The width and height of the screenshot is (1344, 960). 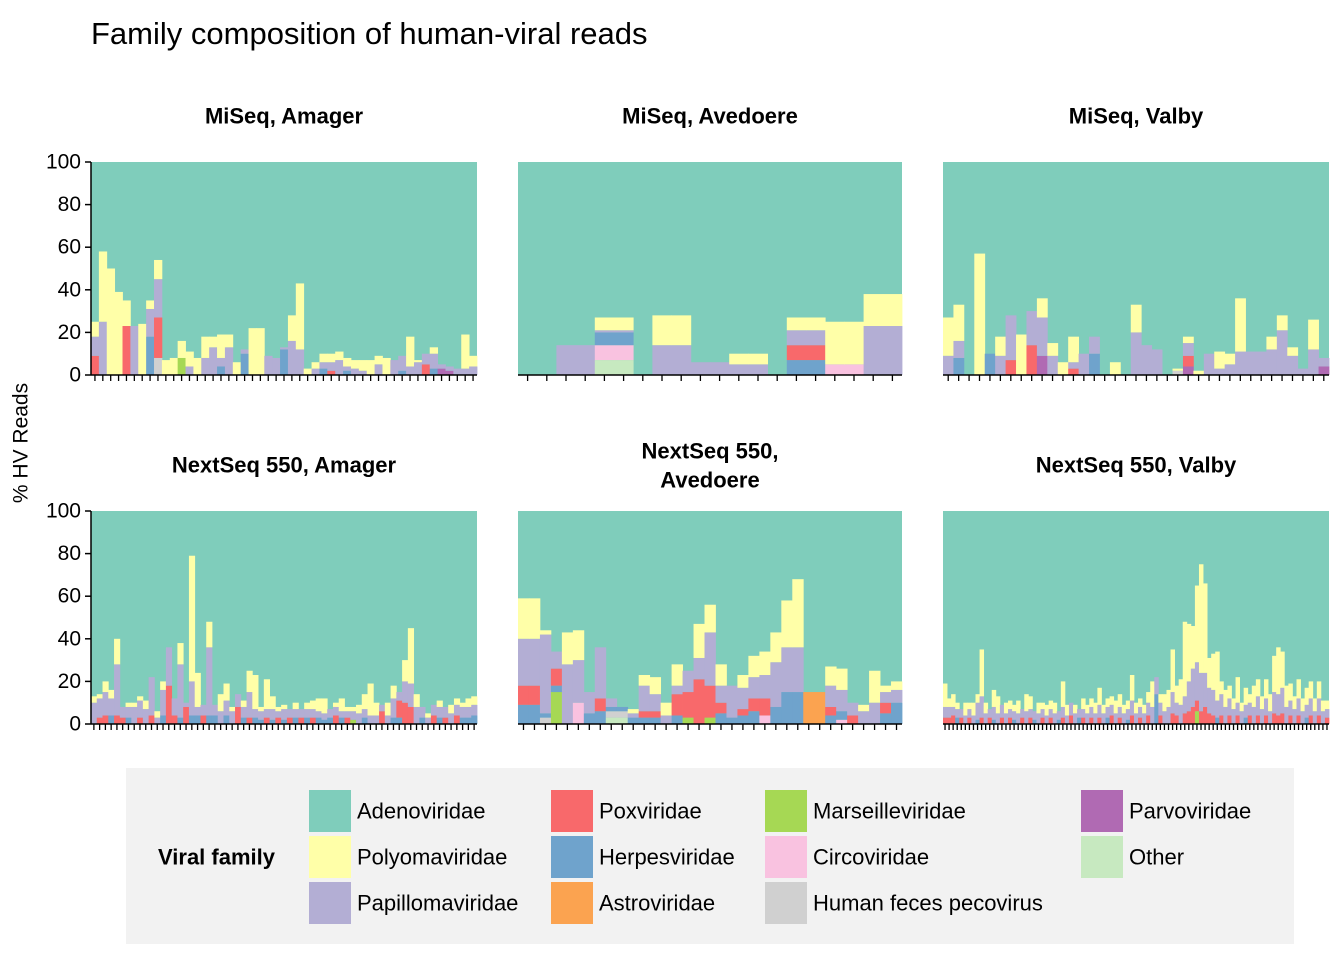 I want to click on y-tick-label: 0, so click(x=75, y=724).